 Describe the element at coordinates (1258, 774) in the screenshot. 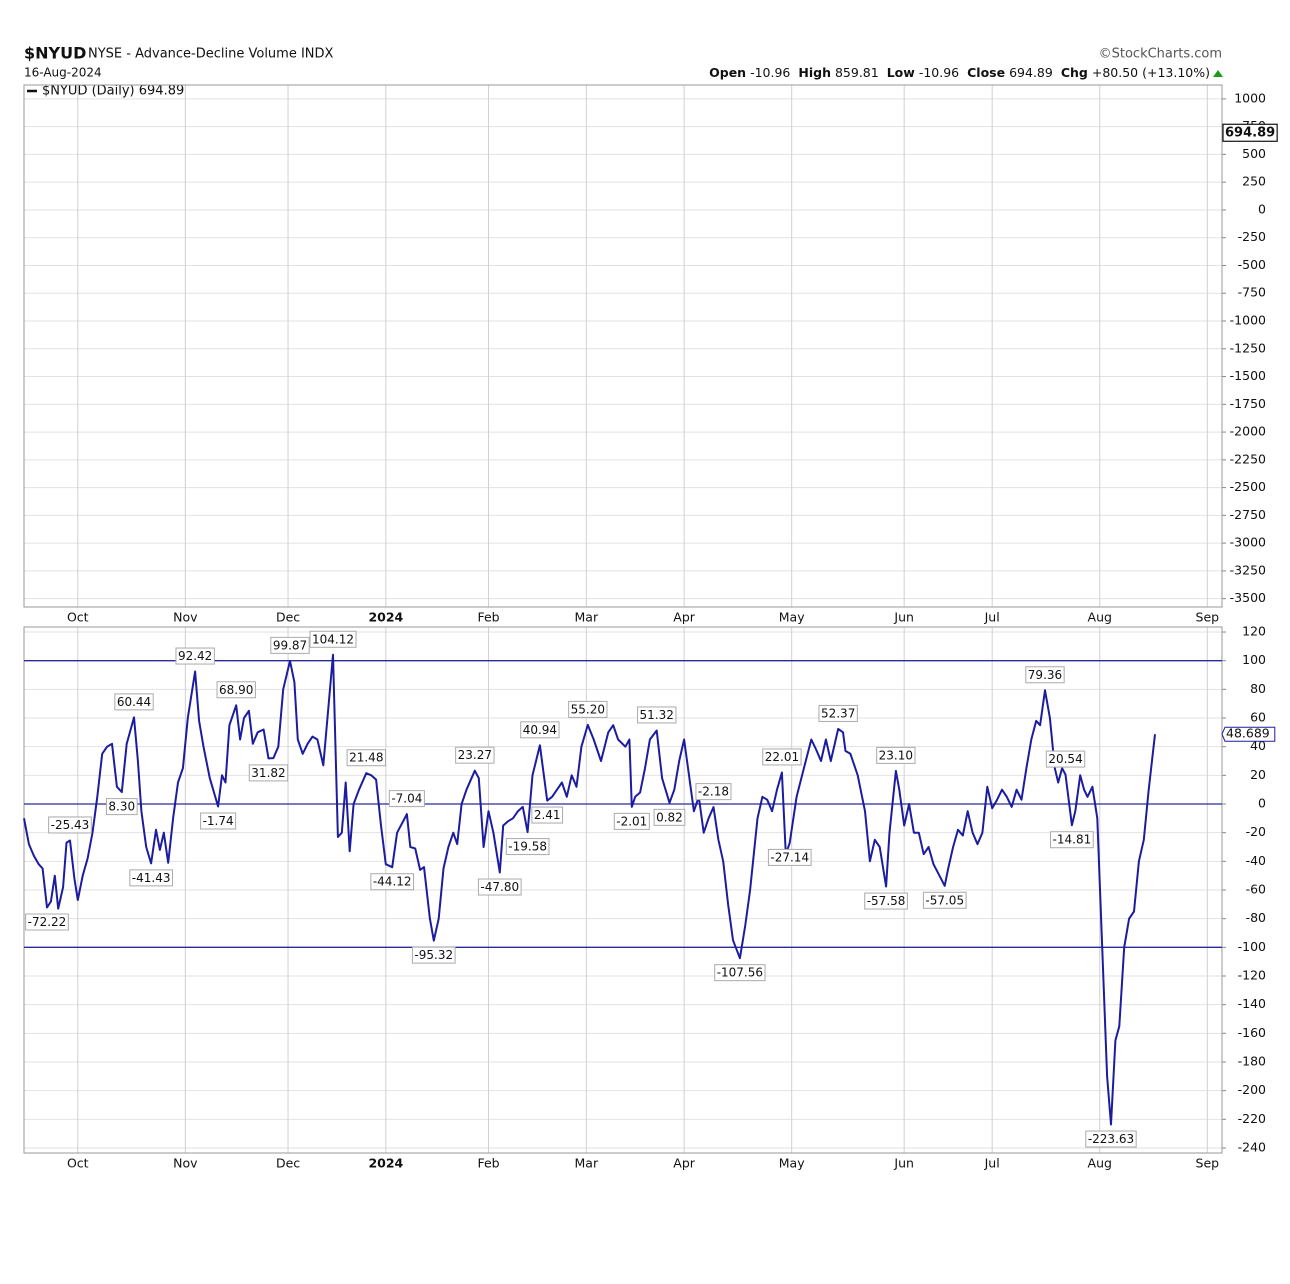

I see `y-tick-label: 20` at that location.